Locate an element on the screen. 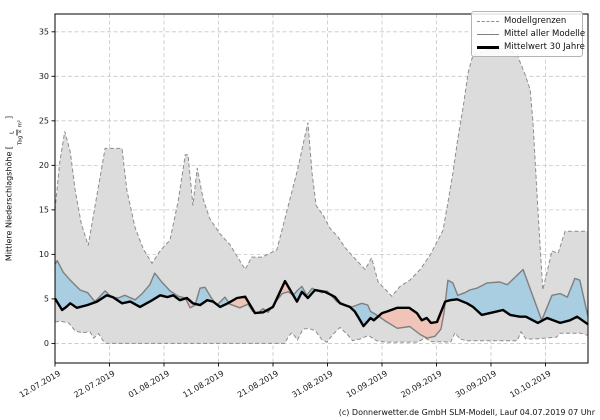 This screenshot has width=600, height=420. y-tick-label: 30 is located at coordinates (44, 76).